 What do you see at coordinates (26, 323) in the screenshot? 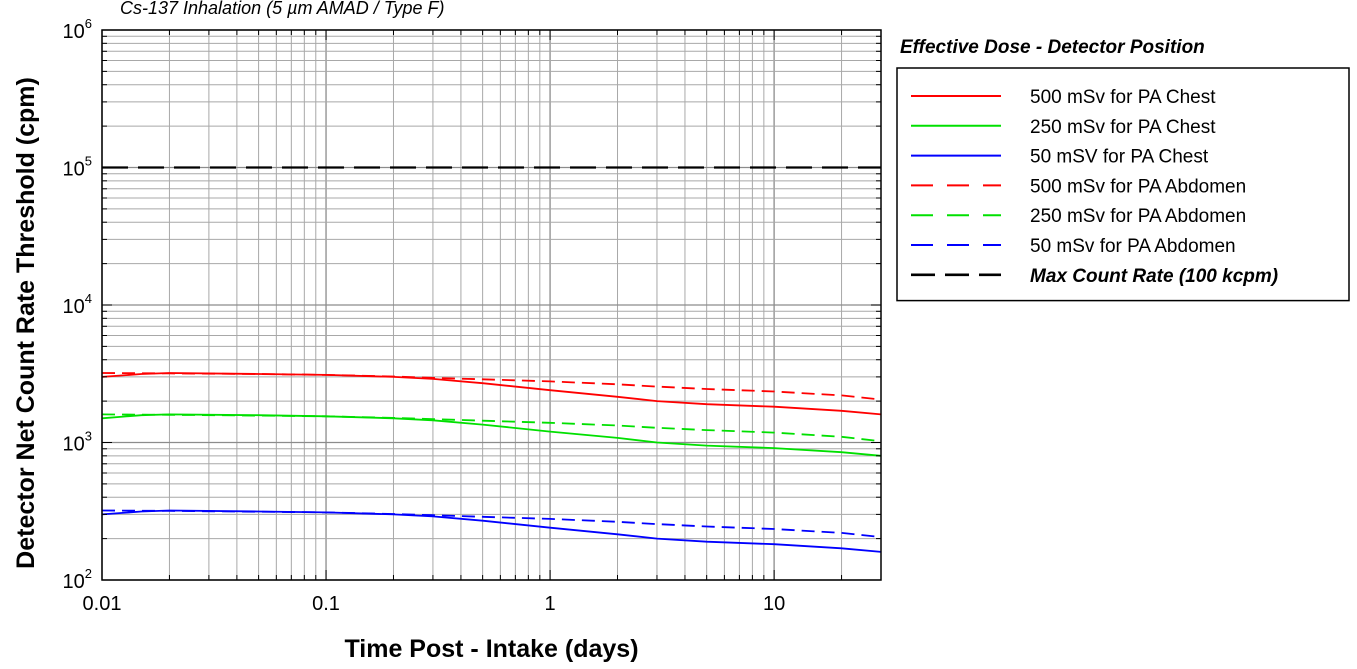
I see `y-axis-title: Detector Net Count Rate Threshold (cpm)` at bounding box center [26, 323].